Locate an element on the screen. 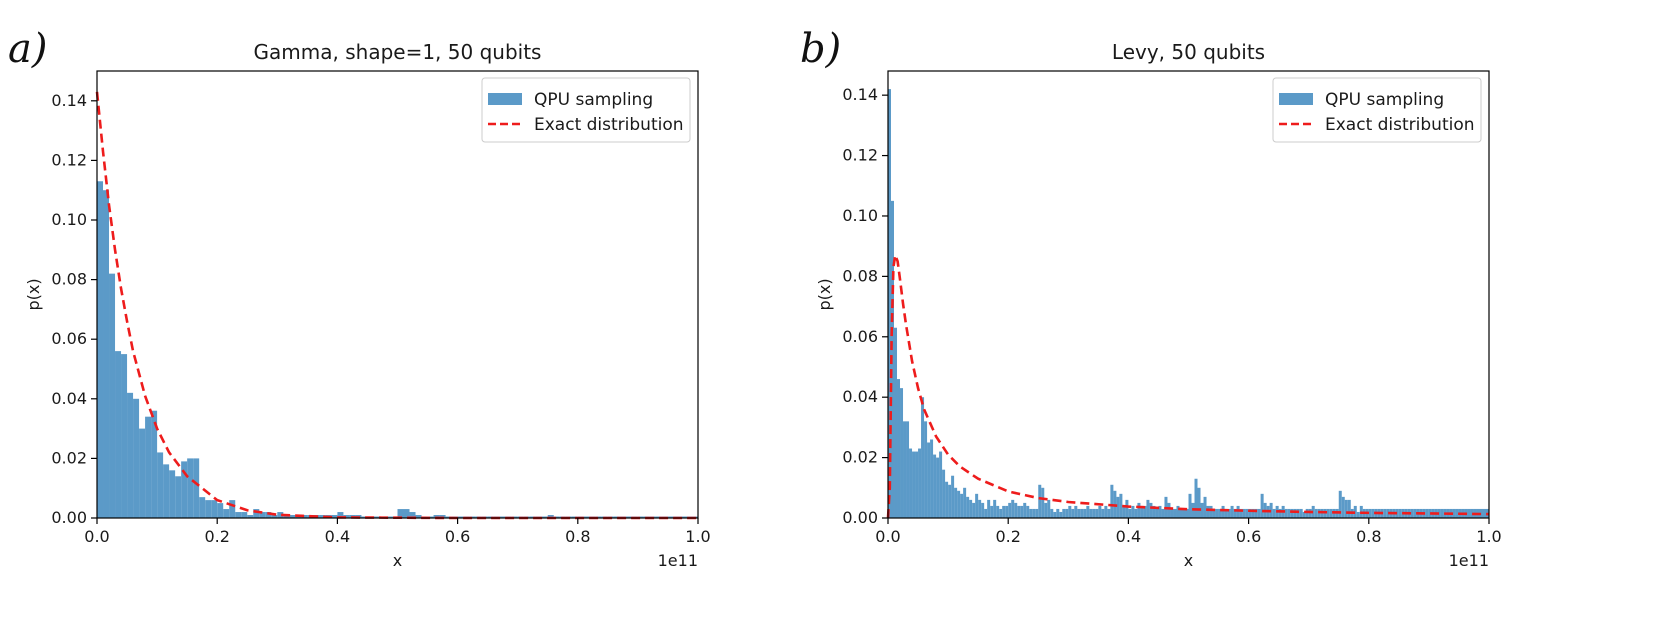 Image resolution: width=1661 pixels, height=617 pixels. a-y-tick-label: 0.00 is located at coordinates (69, 517).